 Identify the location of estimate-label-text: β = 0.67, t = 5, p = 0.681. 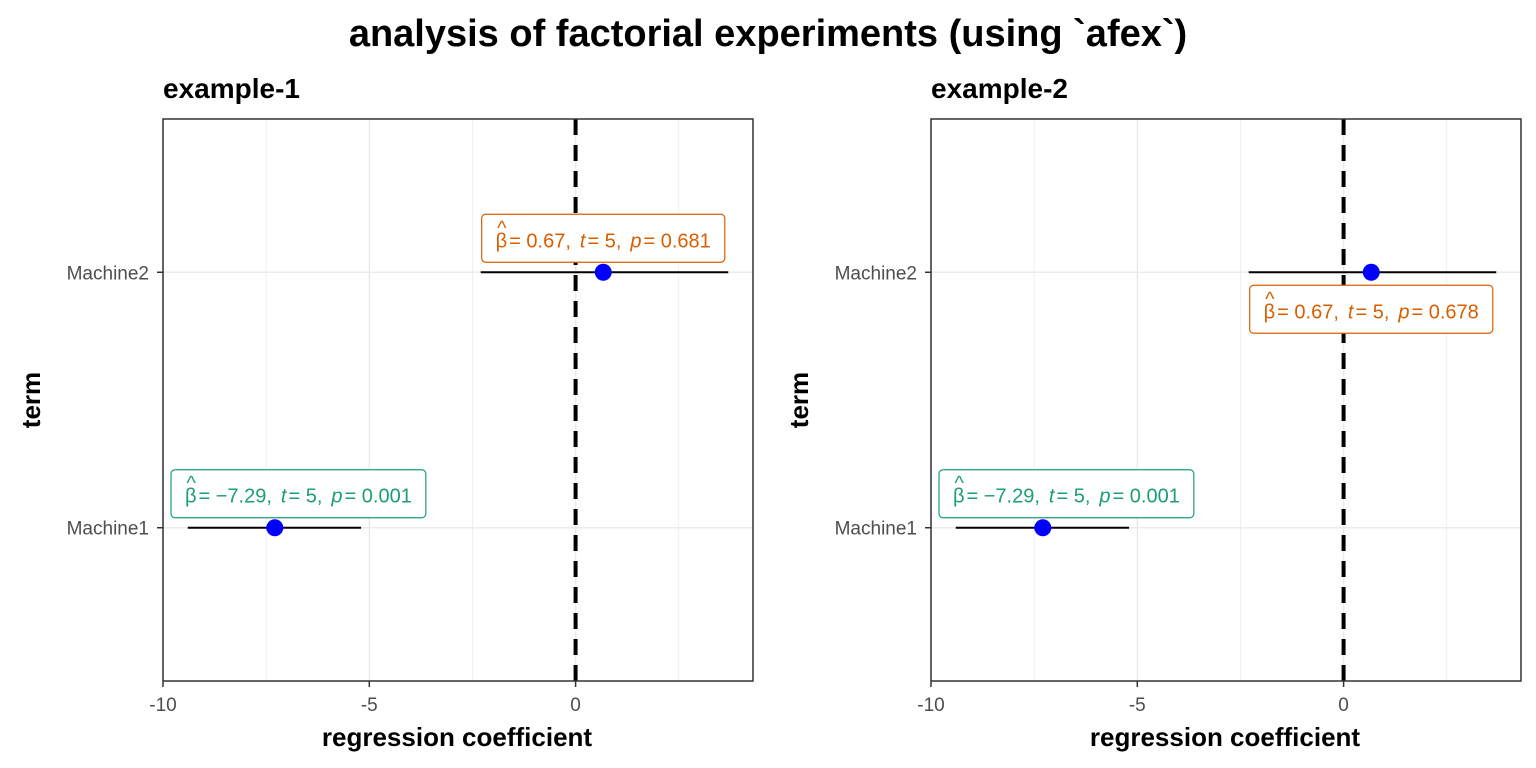
(603, 241).